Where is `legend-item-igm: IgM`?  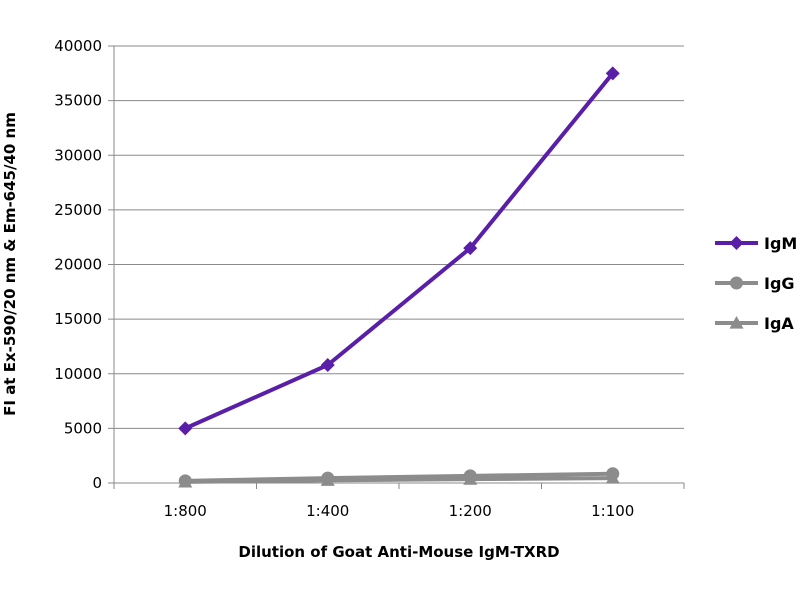
legend-item-igm: IgM is located at coordinates (756, 243).